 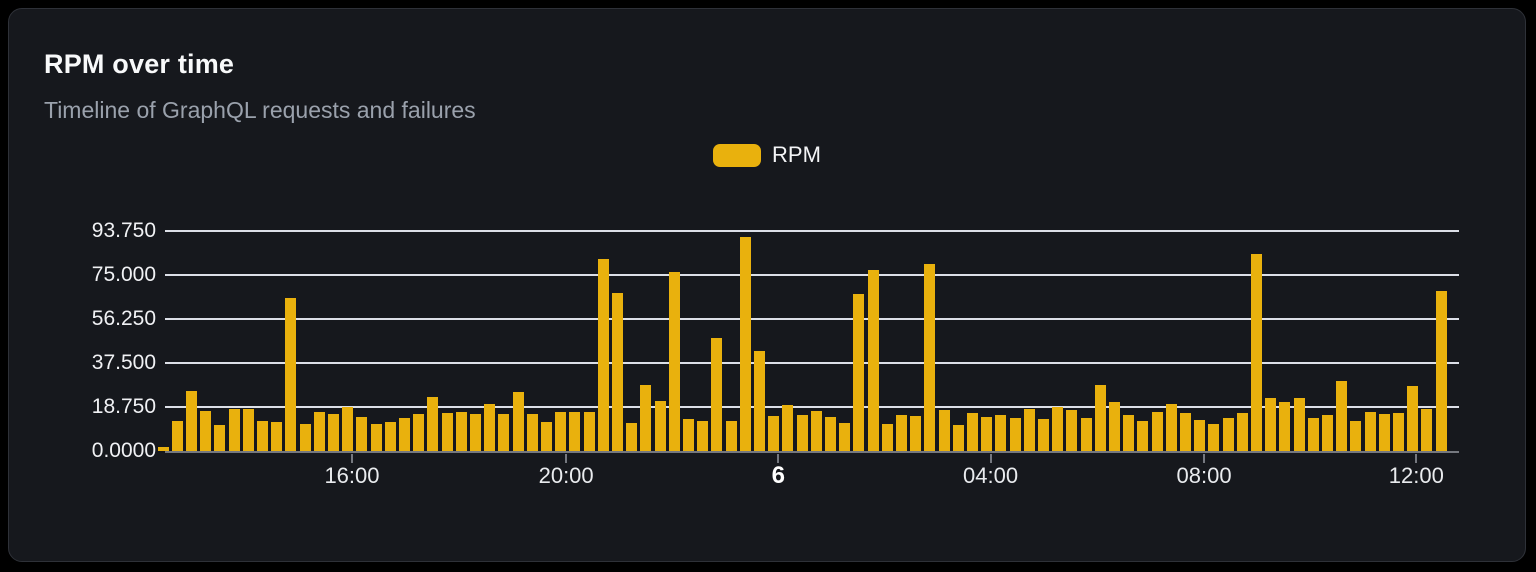 What do you see at coordinates (812, 231) in the screenshot?
I see `gridline` at bounding box center [812, 231].